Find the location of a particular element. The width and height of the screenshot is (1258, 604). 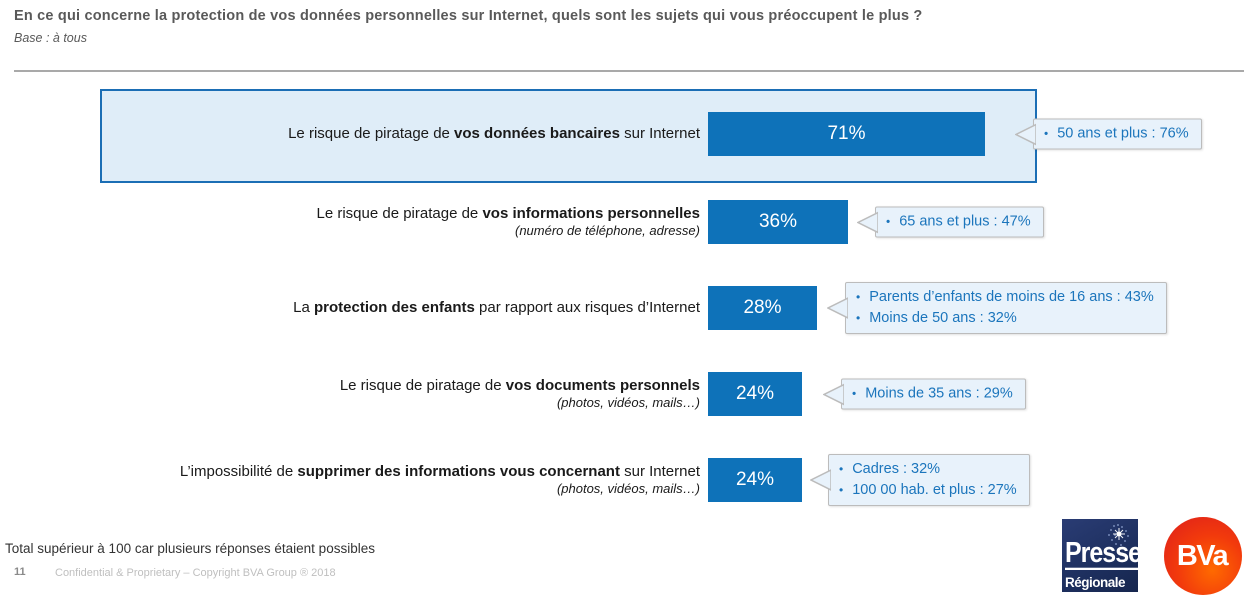

regionale-logo-text: Régionale is located at coordinates (1095, 582).